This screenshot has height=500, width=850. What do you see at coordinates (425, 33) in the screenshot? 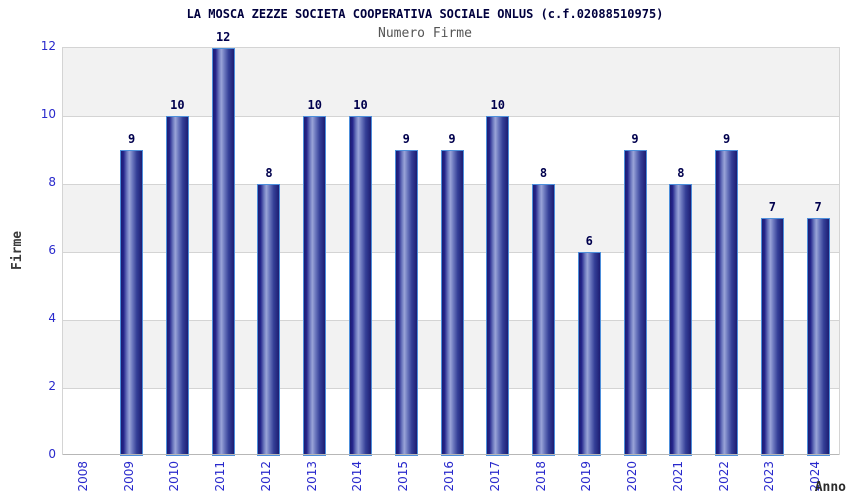
I see `chart-subtitle: Numero Firme` at bounding box center [425, 33].